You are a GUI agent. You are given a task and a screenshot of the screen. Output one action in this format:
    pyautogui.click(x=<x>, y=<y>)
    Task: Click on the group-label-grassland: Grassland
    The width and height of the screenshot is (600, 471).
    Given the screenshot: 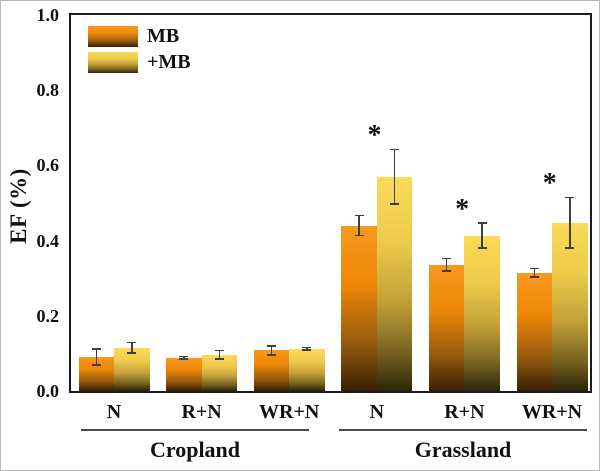 What is the action you would take?
    pyautogui.click(x=463, y=449)
    